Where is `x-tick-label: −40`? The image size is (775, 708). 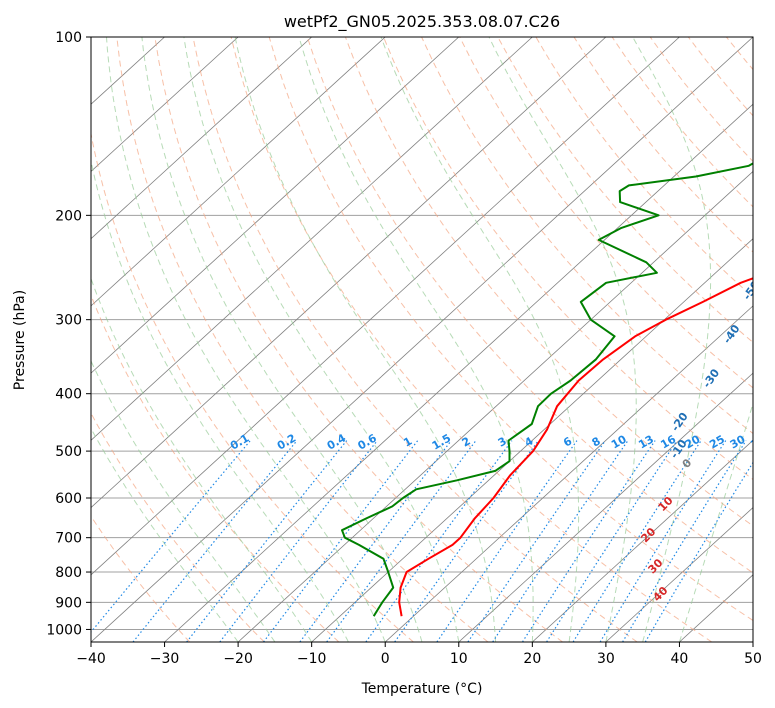 x-tick-label: −40 is located at coordinates (91, 659).